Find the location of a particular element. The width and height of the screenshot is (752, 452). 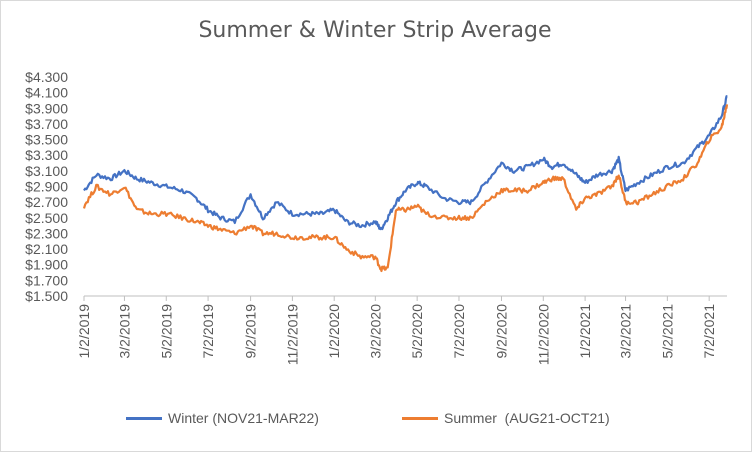

y-tick-label: $3.100 is located at coordinates (46, 171).